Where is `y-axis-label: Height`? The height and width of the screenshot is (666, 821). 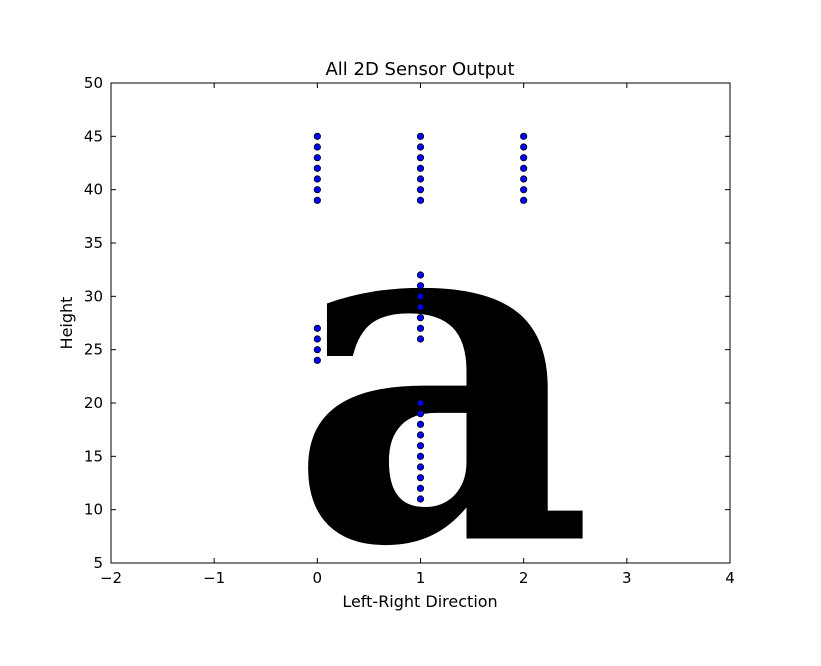 y-axis-label: Height is located at coordinates (66, 323).